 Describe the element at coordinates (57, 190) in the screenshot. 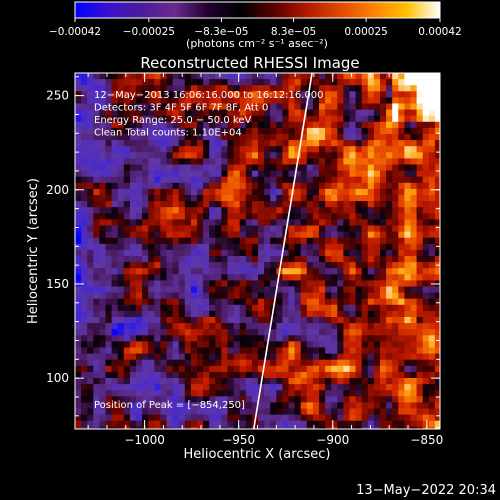

I see `y-tick-label: 200` at that location.